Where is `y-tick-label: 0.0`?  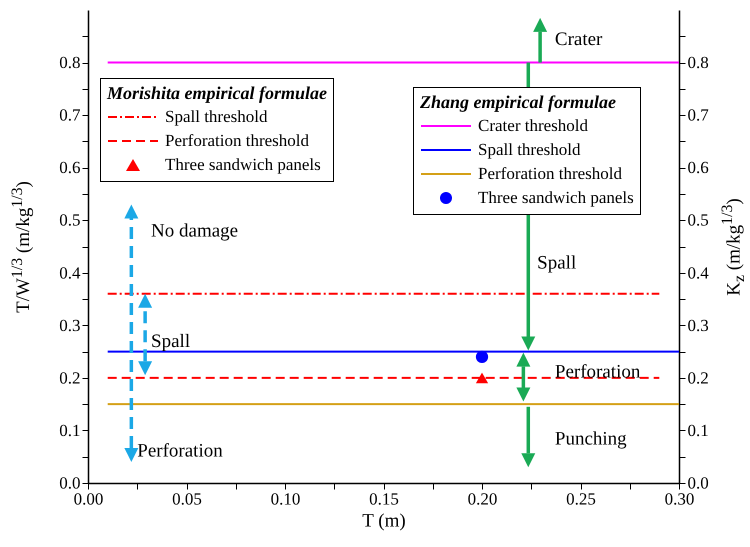 y-tick-label: 0.0 is located at coordinates (69, 483).